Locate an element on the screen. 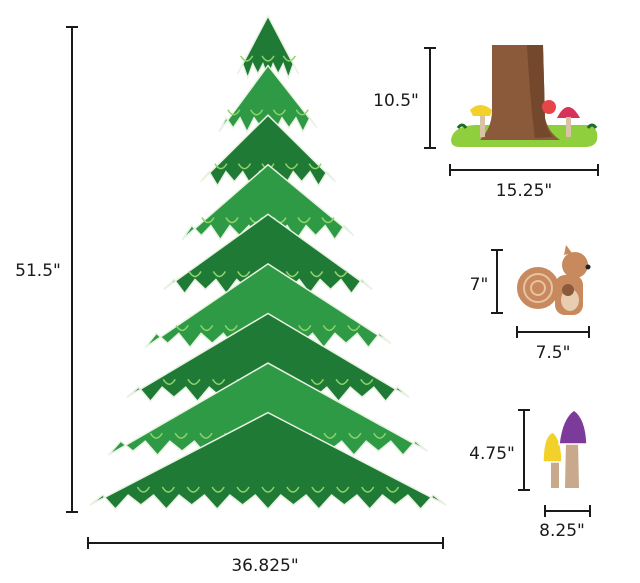 The image size is (640, 583). squirrel-width-dimension: 7.5" is located at coordinates (553, 344).